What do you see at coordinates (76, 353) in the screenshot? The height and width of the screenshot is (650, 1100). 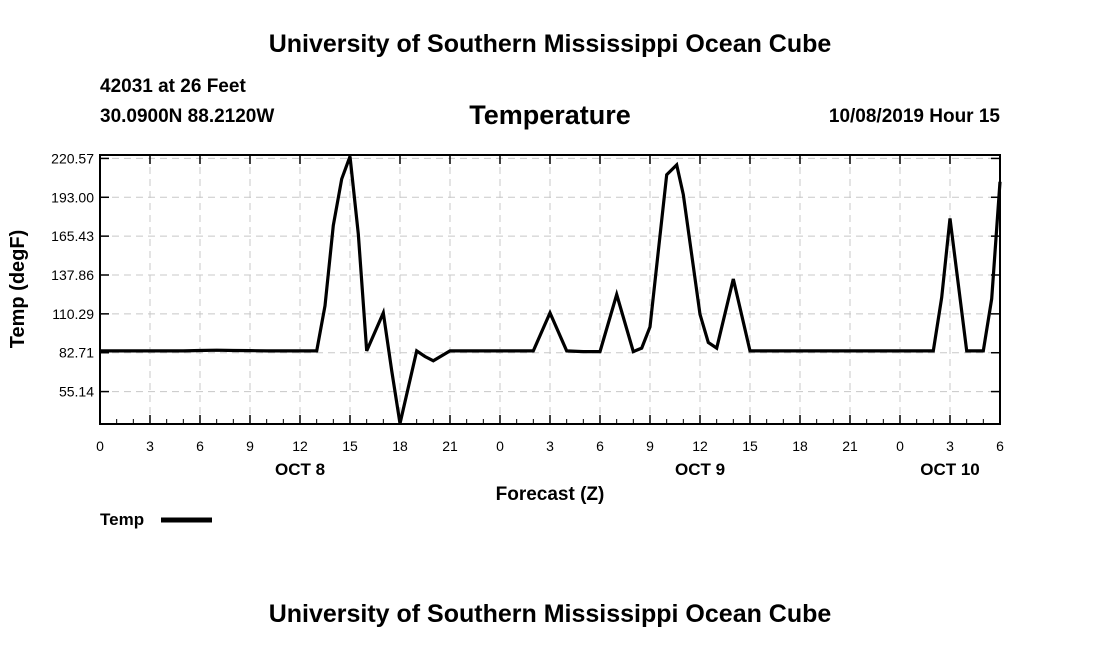 I see `y-tick-label: 82.71` at bounding box center [76, 353].